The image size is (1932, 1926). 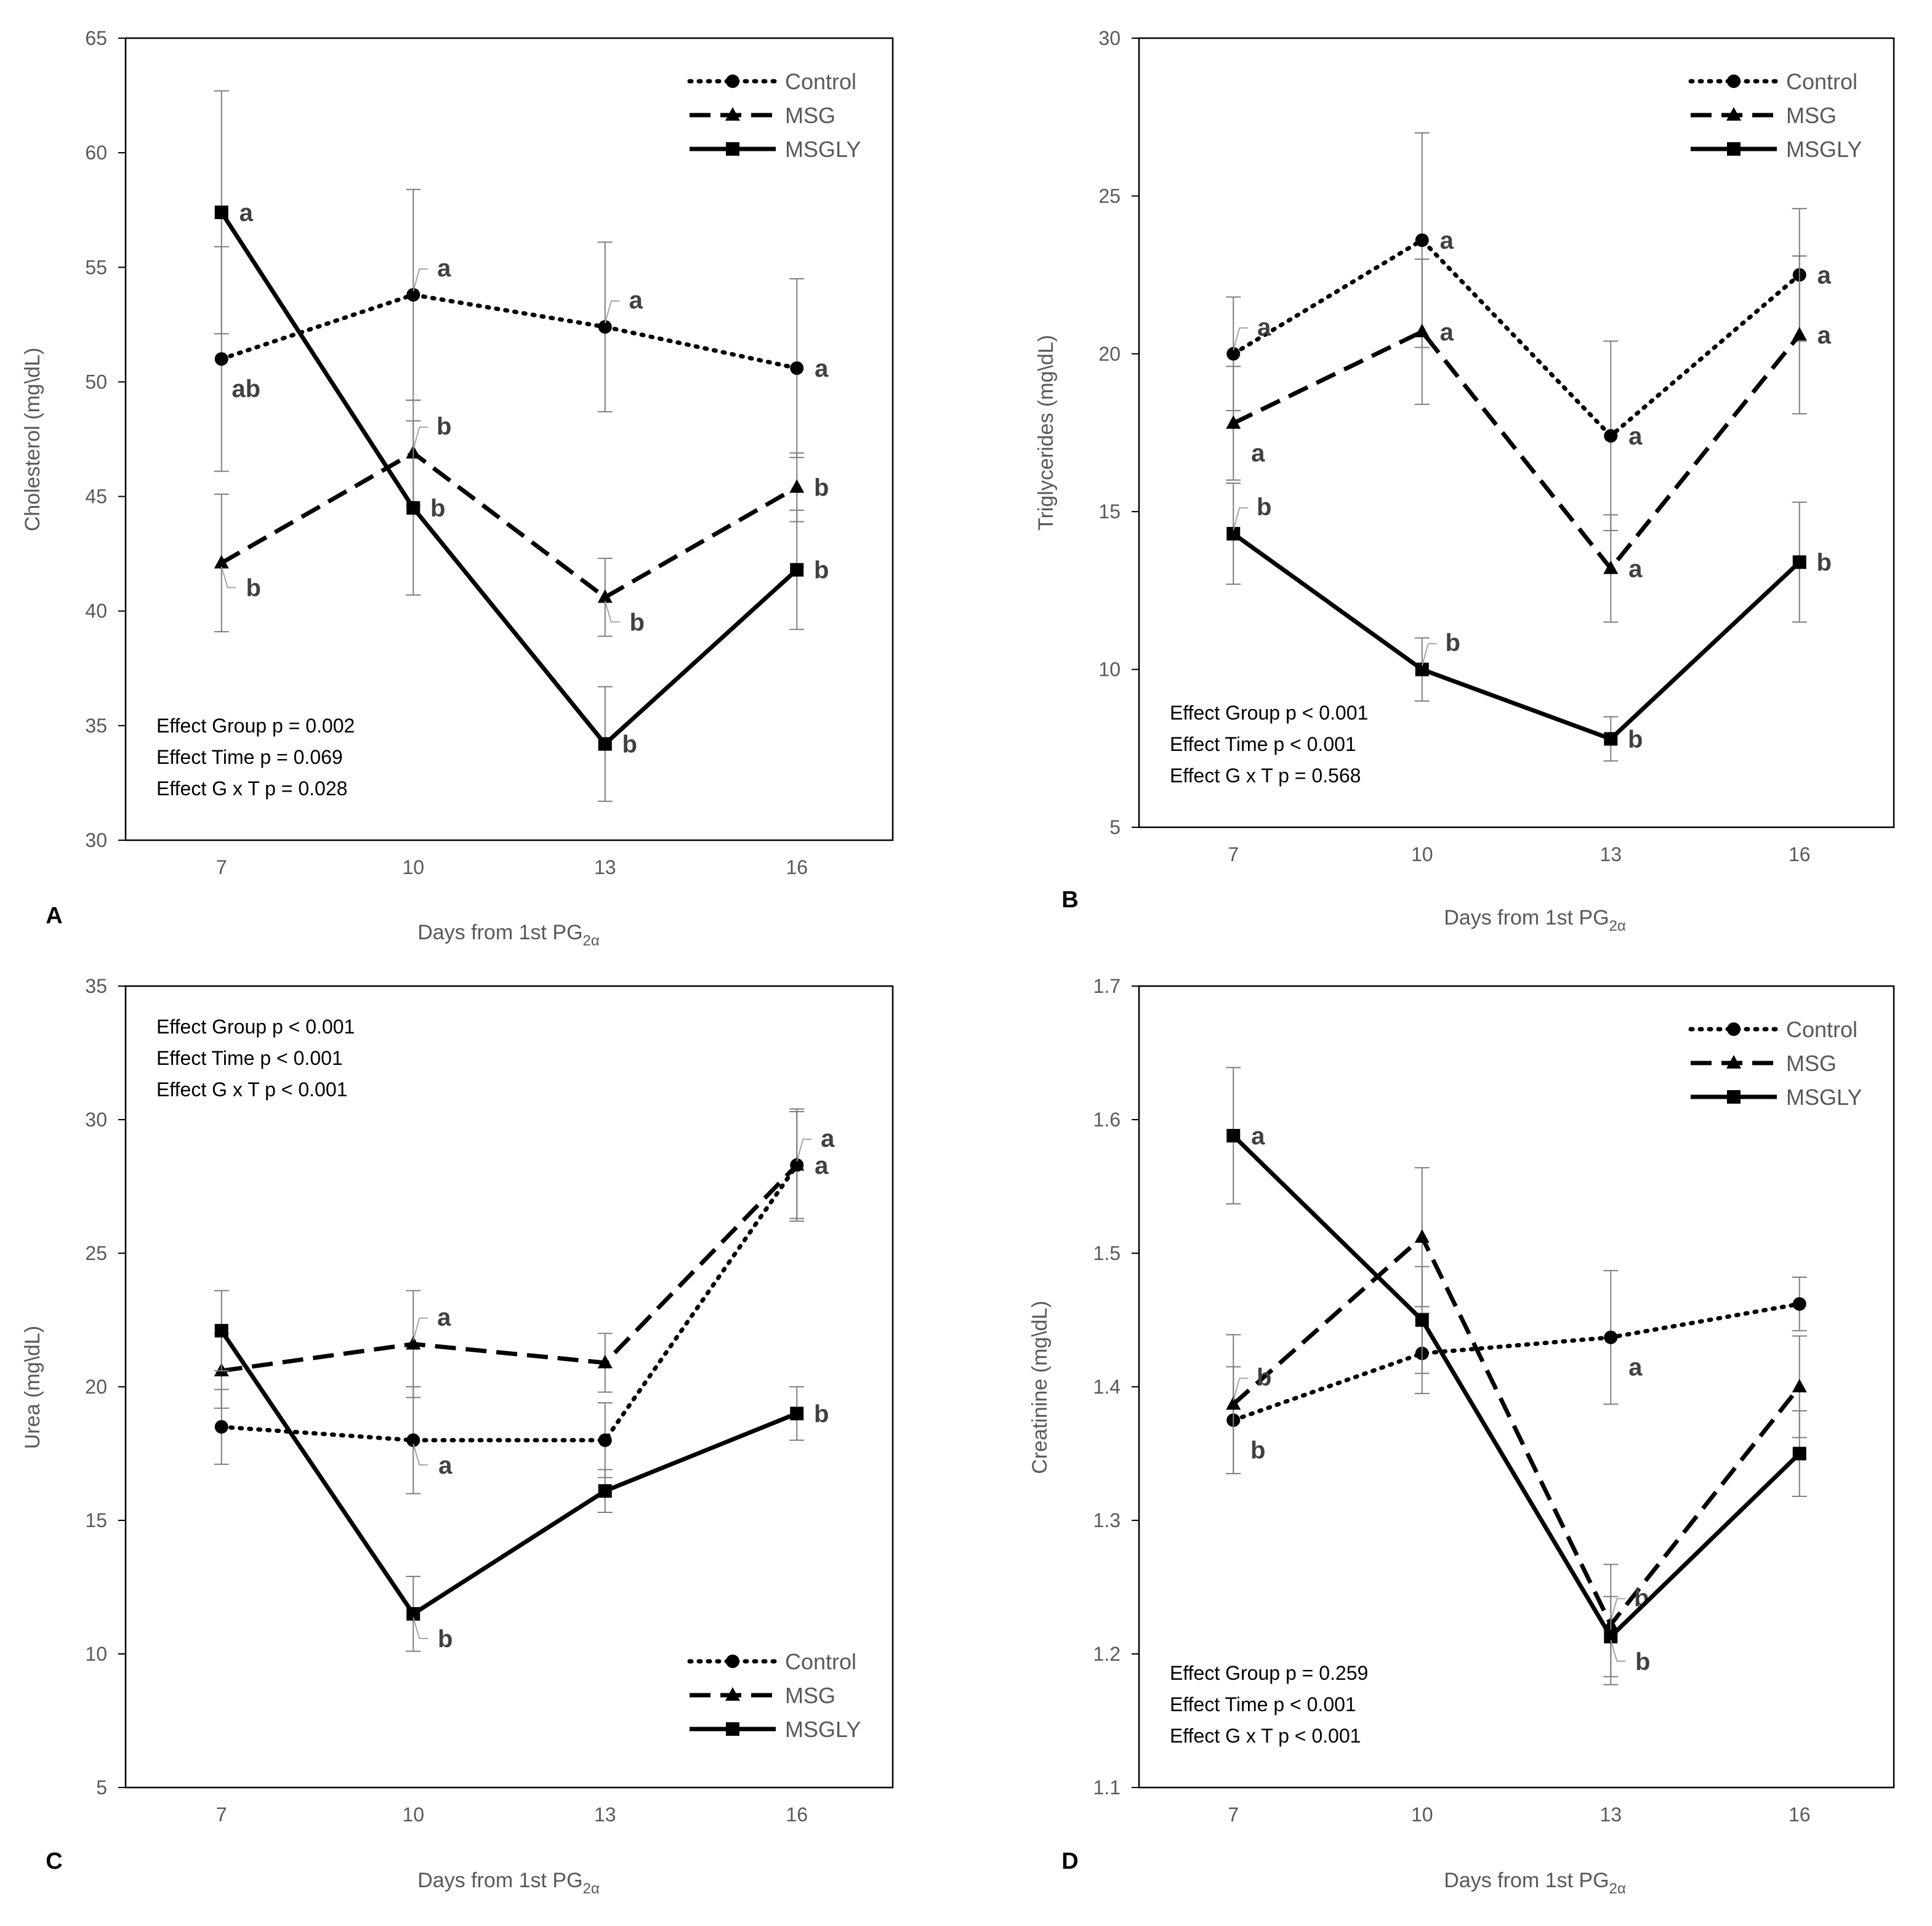 I want to click on x-tick-label: 13, so click(x=605, y=867).